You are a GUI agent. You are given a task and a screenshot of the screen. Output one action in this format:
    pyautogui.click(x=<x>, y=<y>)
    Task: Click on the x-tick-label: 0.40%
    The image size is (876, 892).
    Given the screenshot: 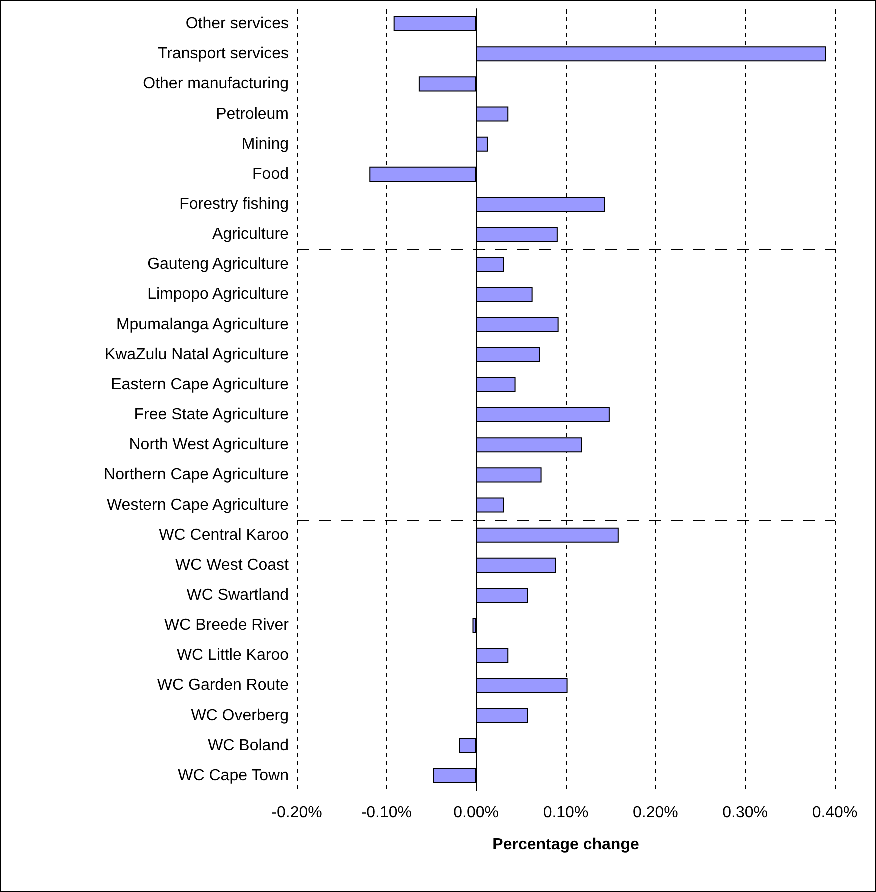 What is the action you would take?
    pyautogui.click(x=835, y=813)
    